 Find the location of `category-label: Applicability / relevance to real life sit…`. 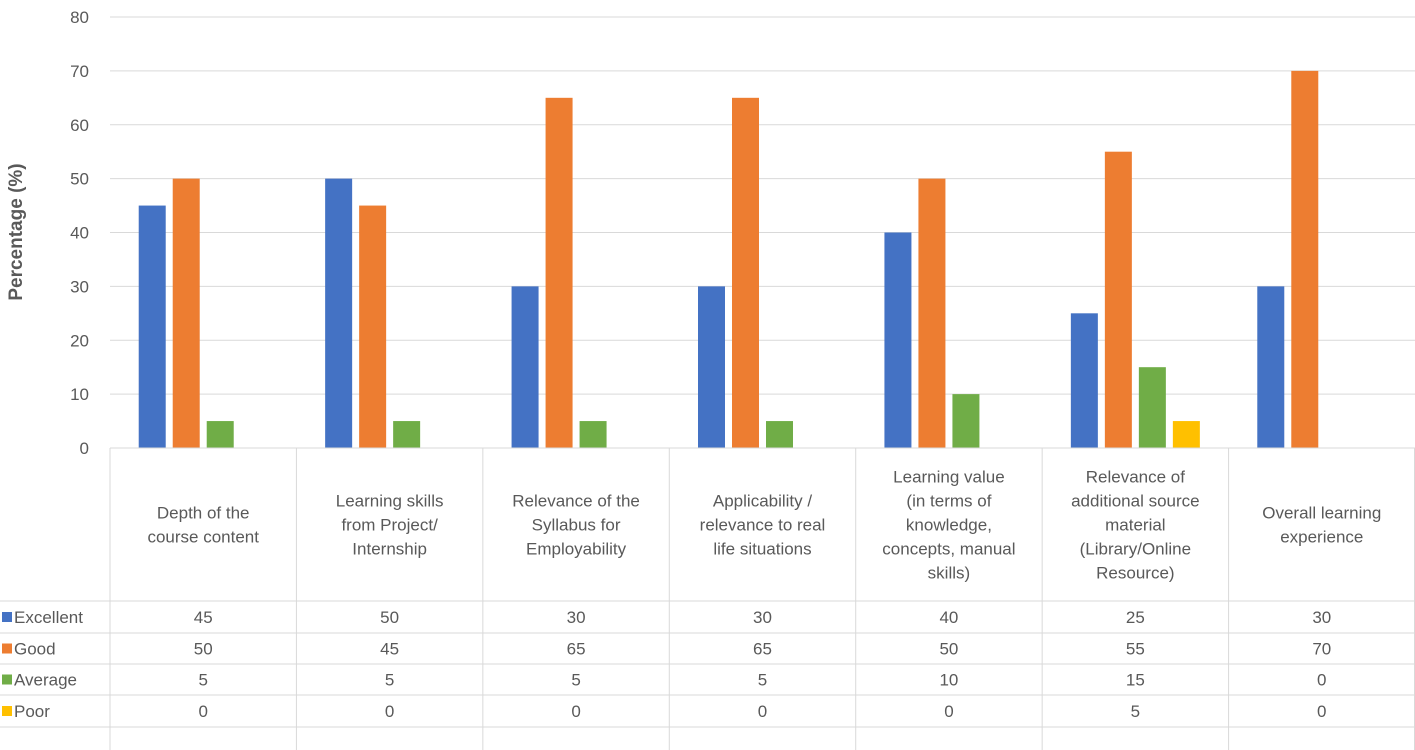

category-label: Applicability / relevance to real life sit… is located at coordinates (763, 525).